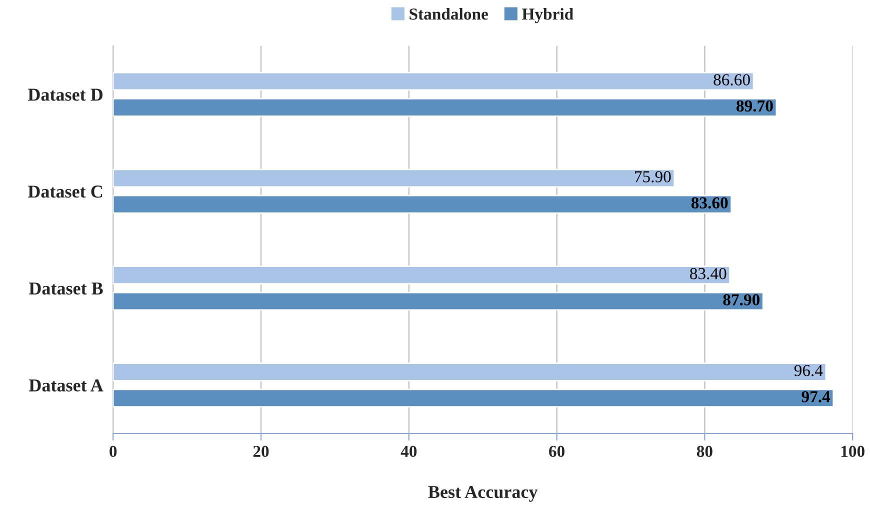 This screenshot has width=870, height=510. What do you see at coordinates (732, 80) in the screenshot?
I see `data-label: 86.60` at bounding box center [732, 80].